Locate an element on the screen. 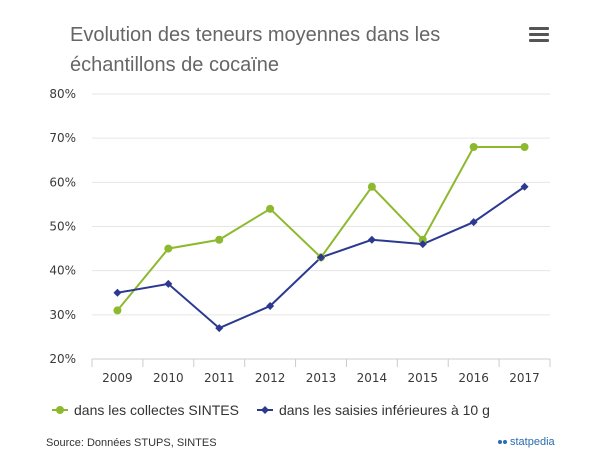 The image size is (600, 471). x-axis-ticks: 2009 2010 2011 2012 2013 2014 2015 2016 2017 is located at coordinates (321, 371).